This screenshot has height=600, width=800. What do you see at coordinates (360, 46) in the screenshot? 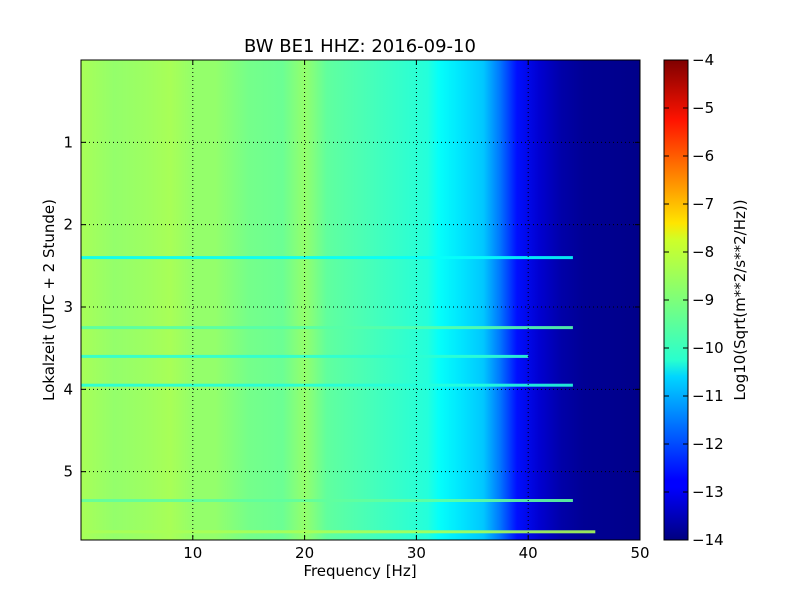
I see `chart-title: BW BE1 HHZ: 2016-09-10` at bounding box center [360, 46].